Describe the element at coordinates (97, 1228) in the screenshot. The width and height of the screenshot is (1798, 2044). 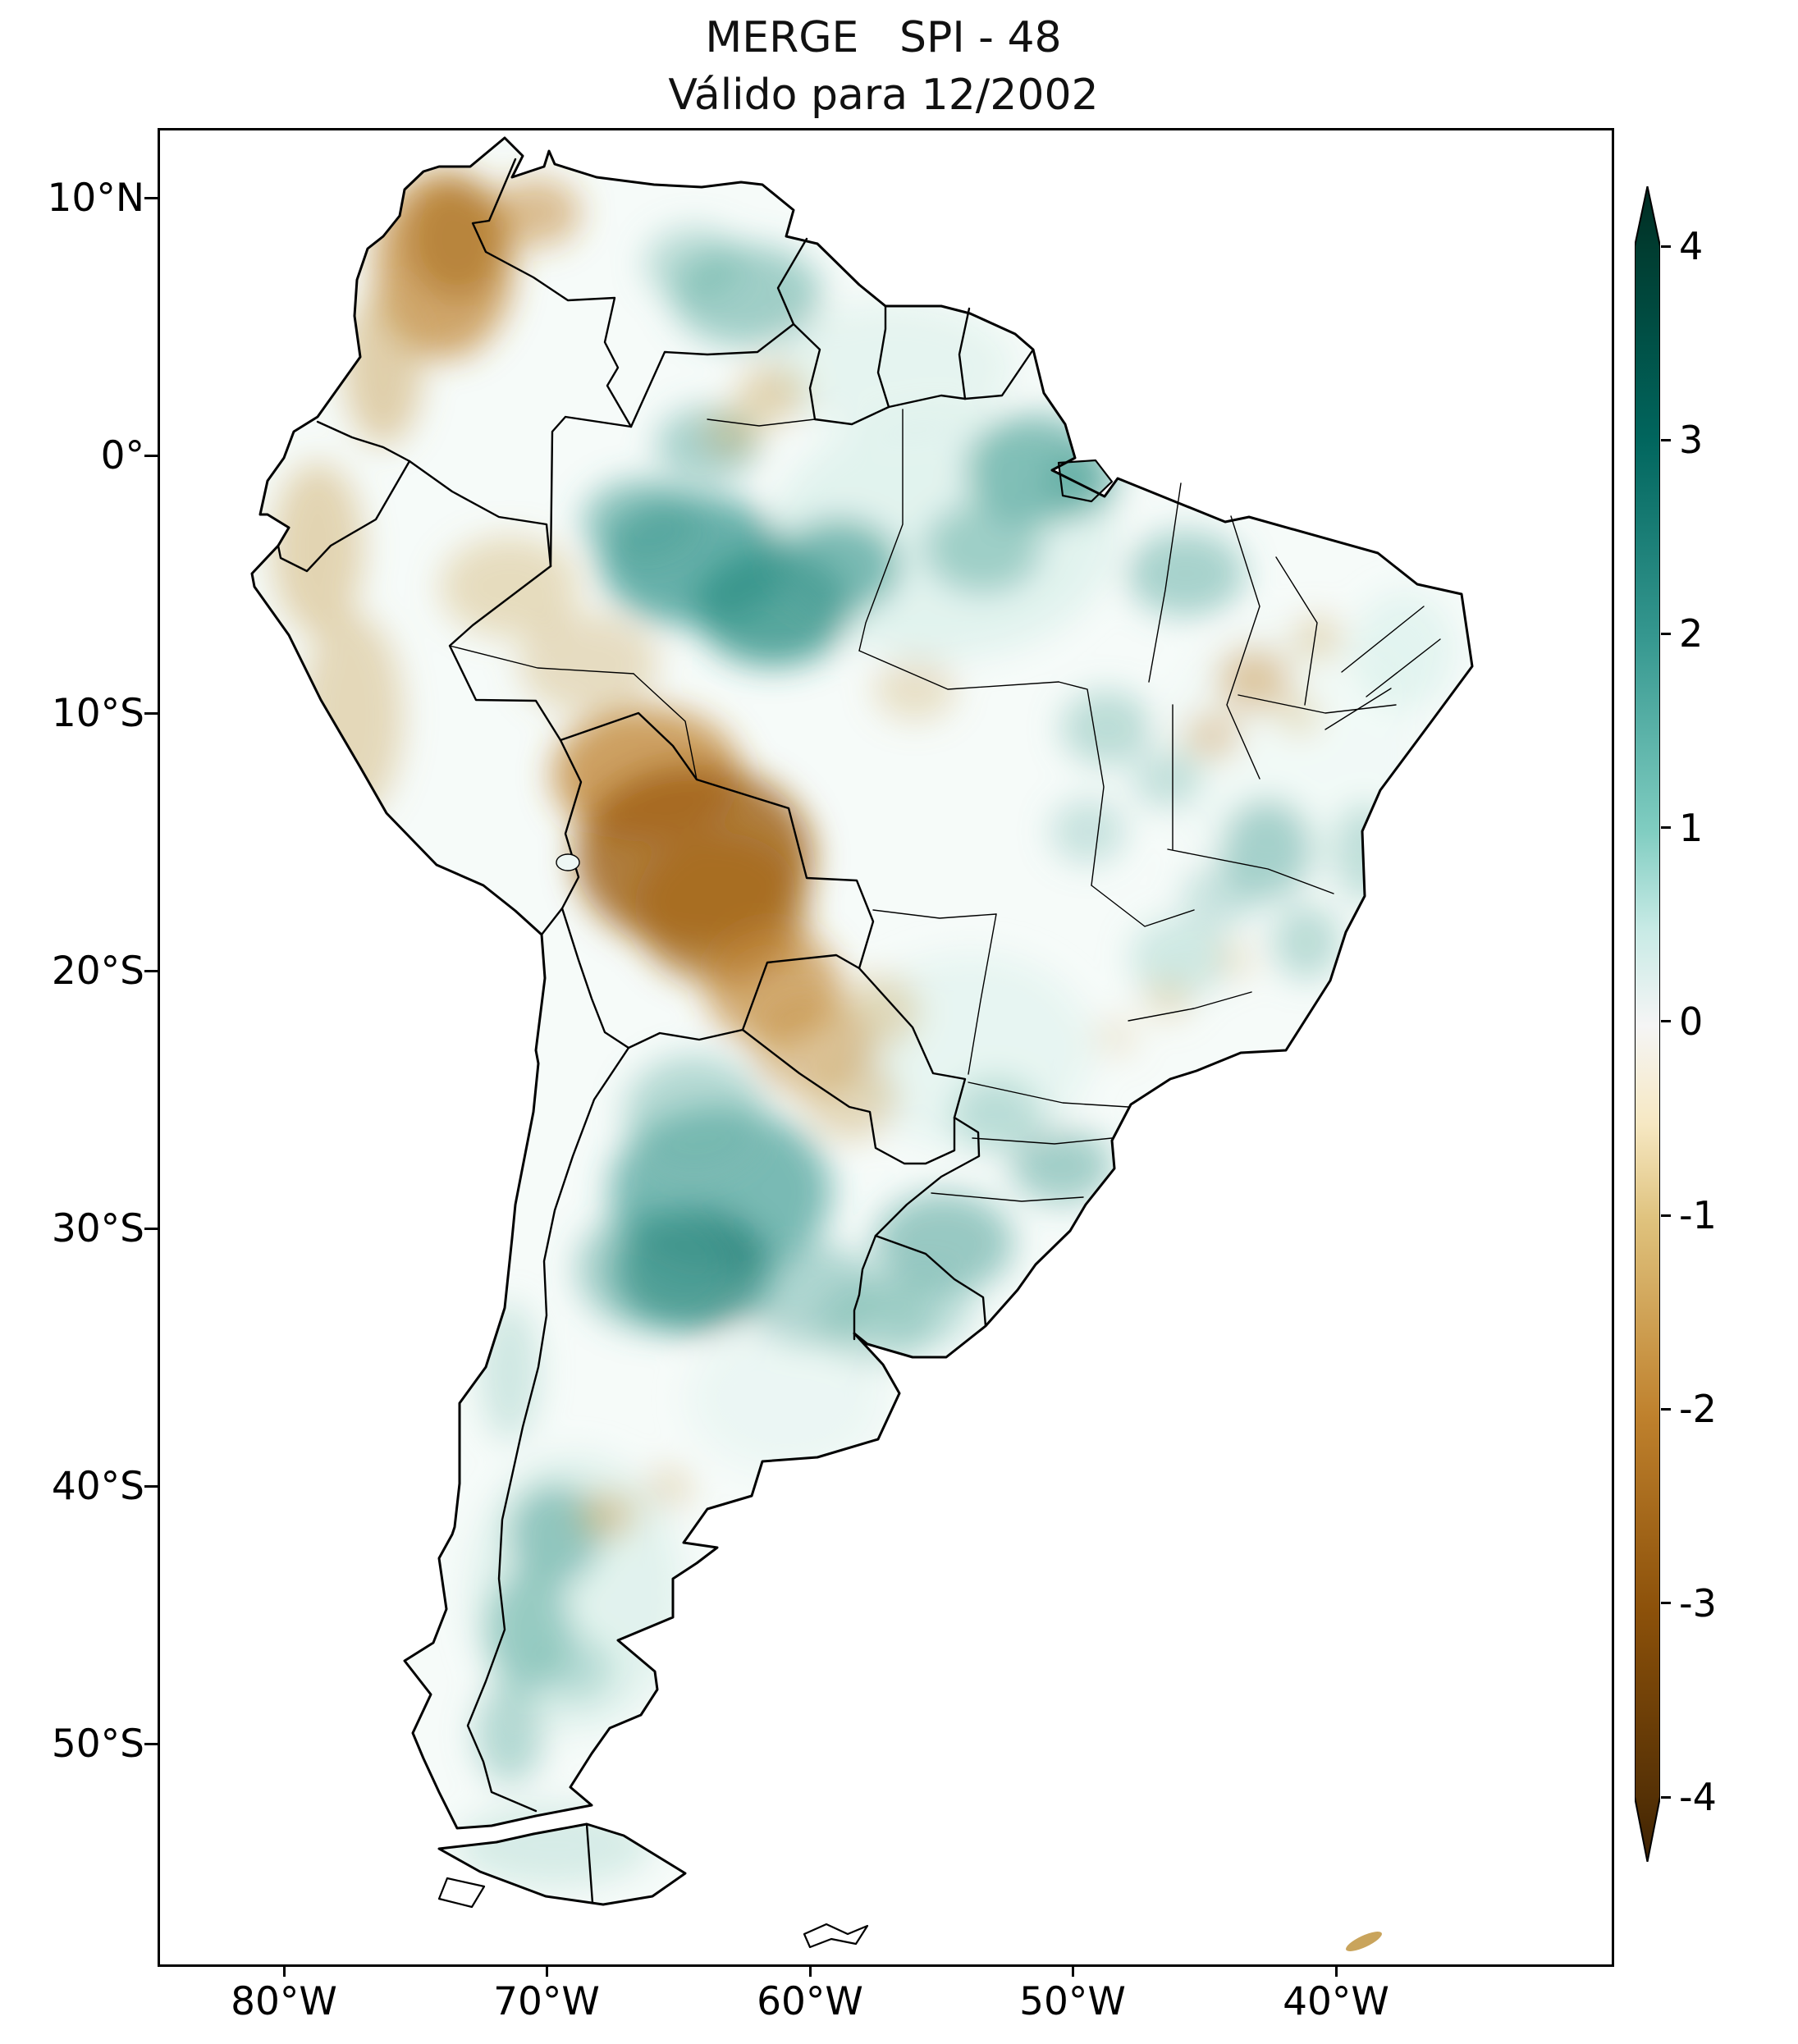
I see `y-axis-tick-label: 30°S` at that location.